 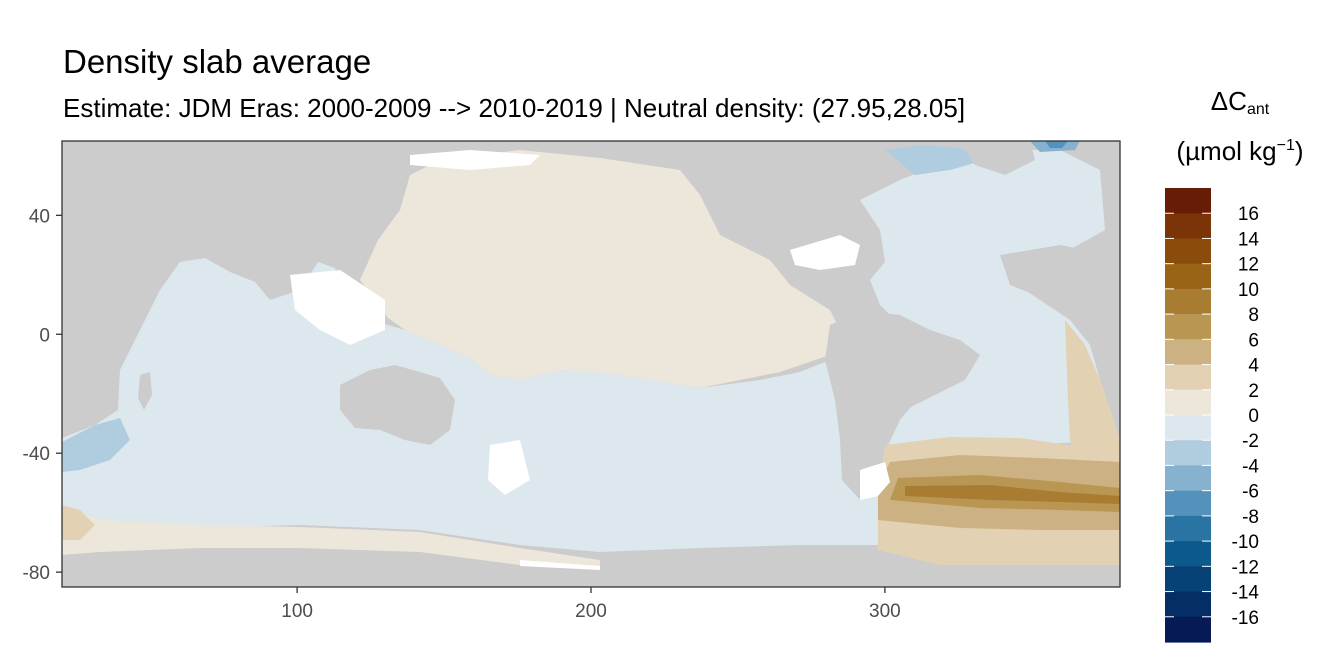 I want to click on legend-label: 8, so click(x=1253, y=315).